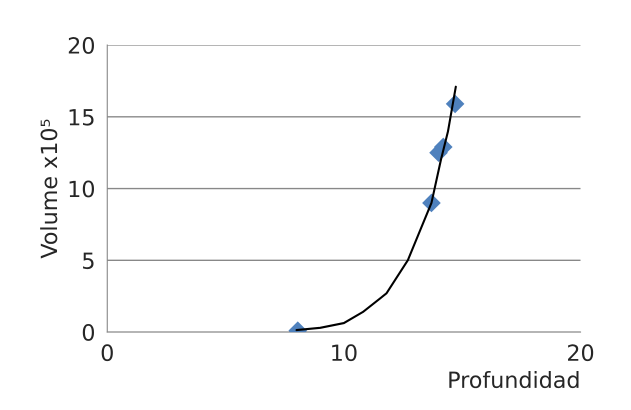 The image size is (631, 410). What do you see at coordinates (88, 261) in the screenshot?
I see `y-tick-label: 5` at bounding box center [88, 261].